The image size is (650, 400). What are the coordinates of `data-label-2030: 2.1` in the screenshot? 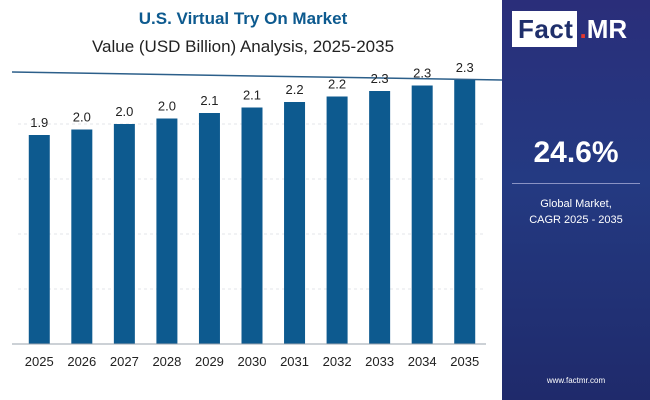 It's located at (252, 95).